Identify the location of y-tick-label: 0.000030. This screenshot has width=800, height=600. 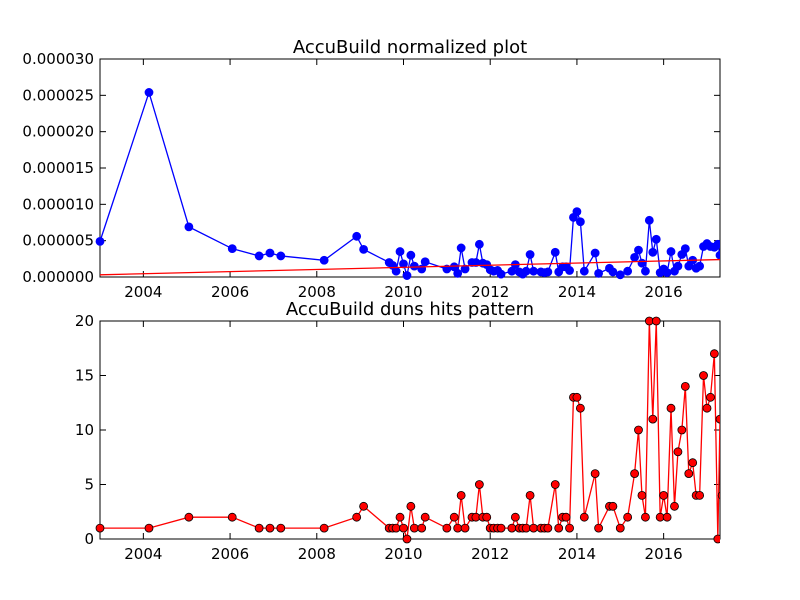
(58, 59).